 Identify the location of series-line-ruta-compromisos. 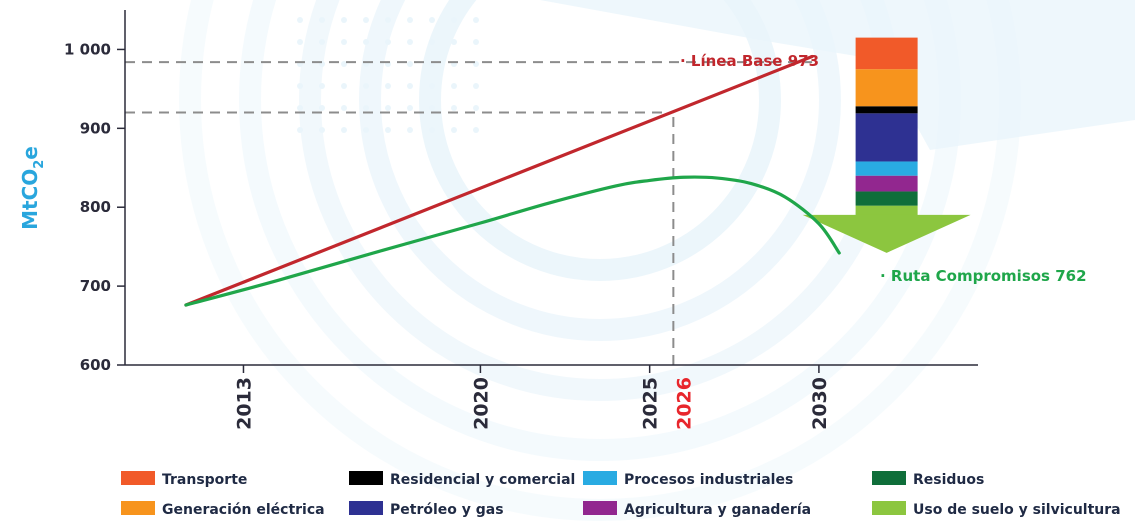
(512, 241).